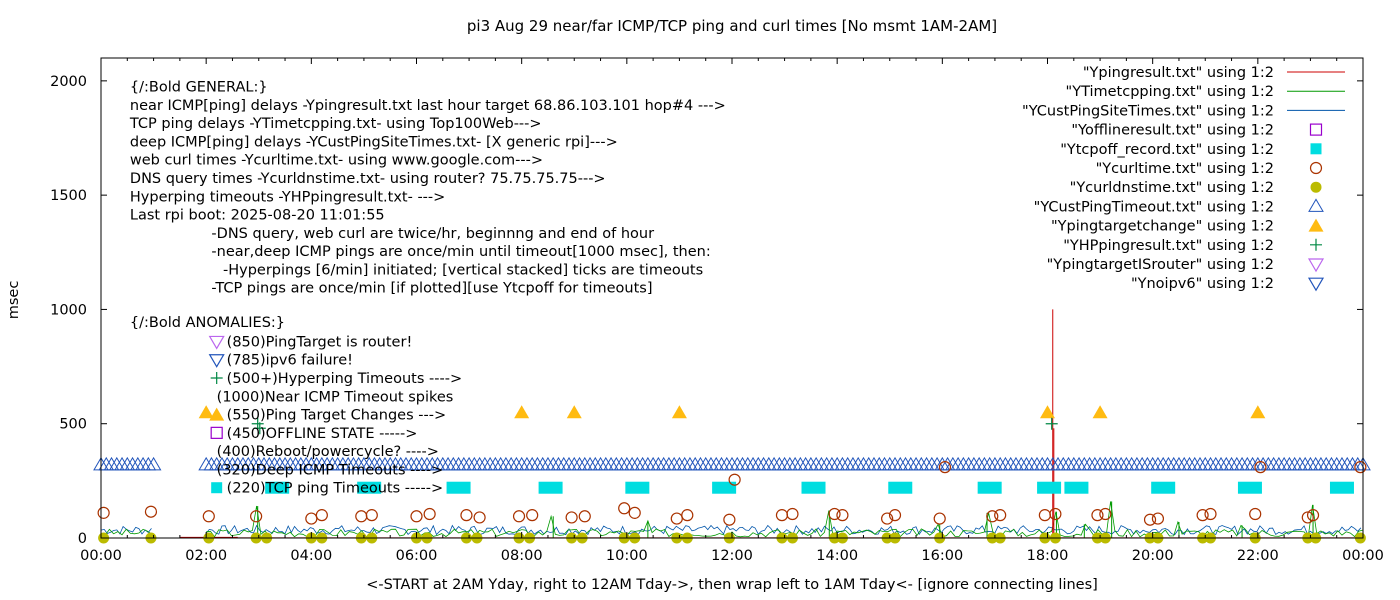 The image size is (1400, 600). What do you see at coordinates (942, 556) in the screenshot?
I see `x-tick-label: 16:00` at bounding box center [942, 556].